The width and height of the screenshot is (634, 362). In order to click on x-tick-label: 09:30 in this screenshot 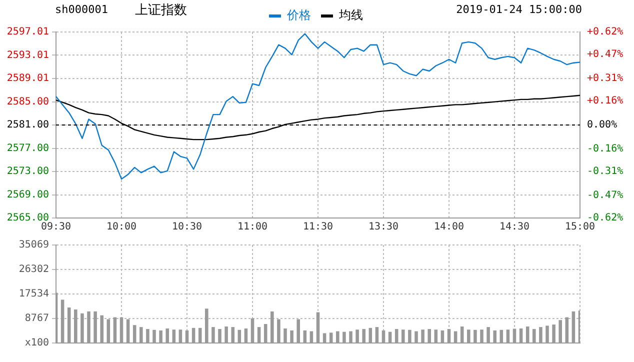, I will do `click(56, 227)`.